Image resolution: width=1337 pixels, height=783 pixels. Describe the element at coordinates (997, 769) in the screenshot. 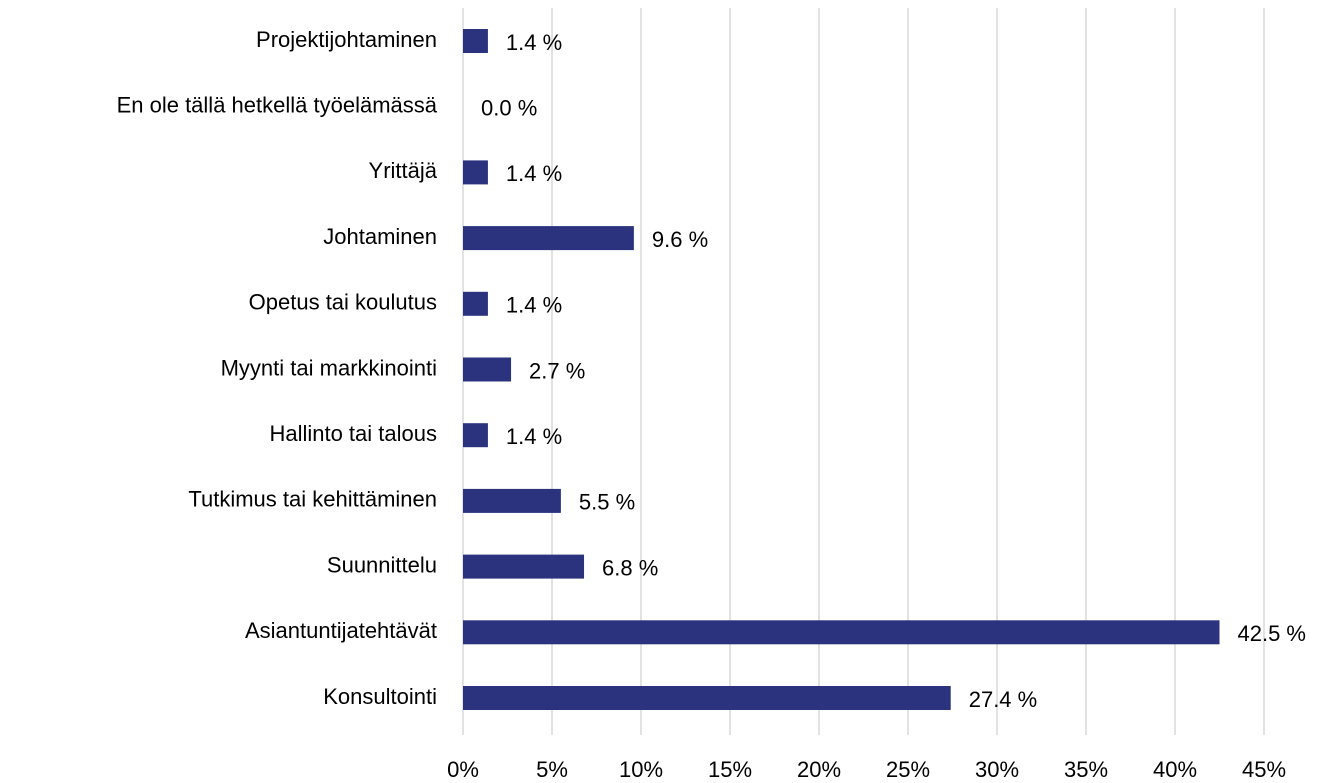

I see `x-tick-label: 30%` at that location.